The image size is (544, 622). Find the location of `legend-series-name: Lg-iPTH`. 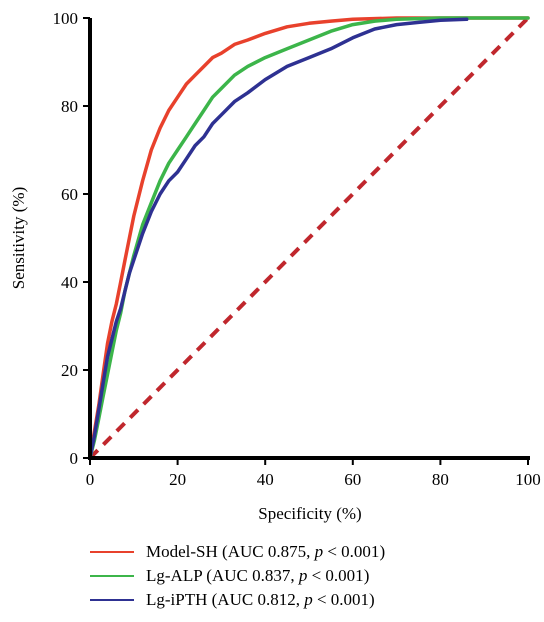

legend-series-name: Lg-iPTH is located at coordinates (177, 599).